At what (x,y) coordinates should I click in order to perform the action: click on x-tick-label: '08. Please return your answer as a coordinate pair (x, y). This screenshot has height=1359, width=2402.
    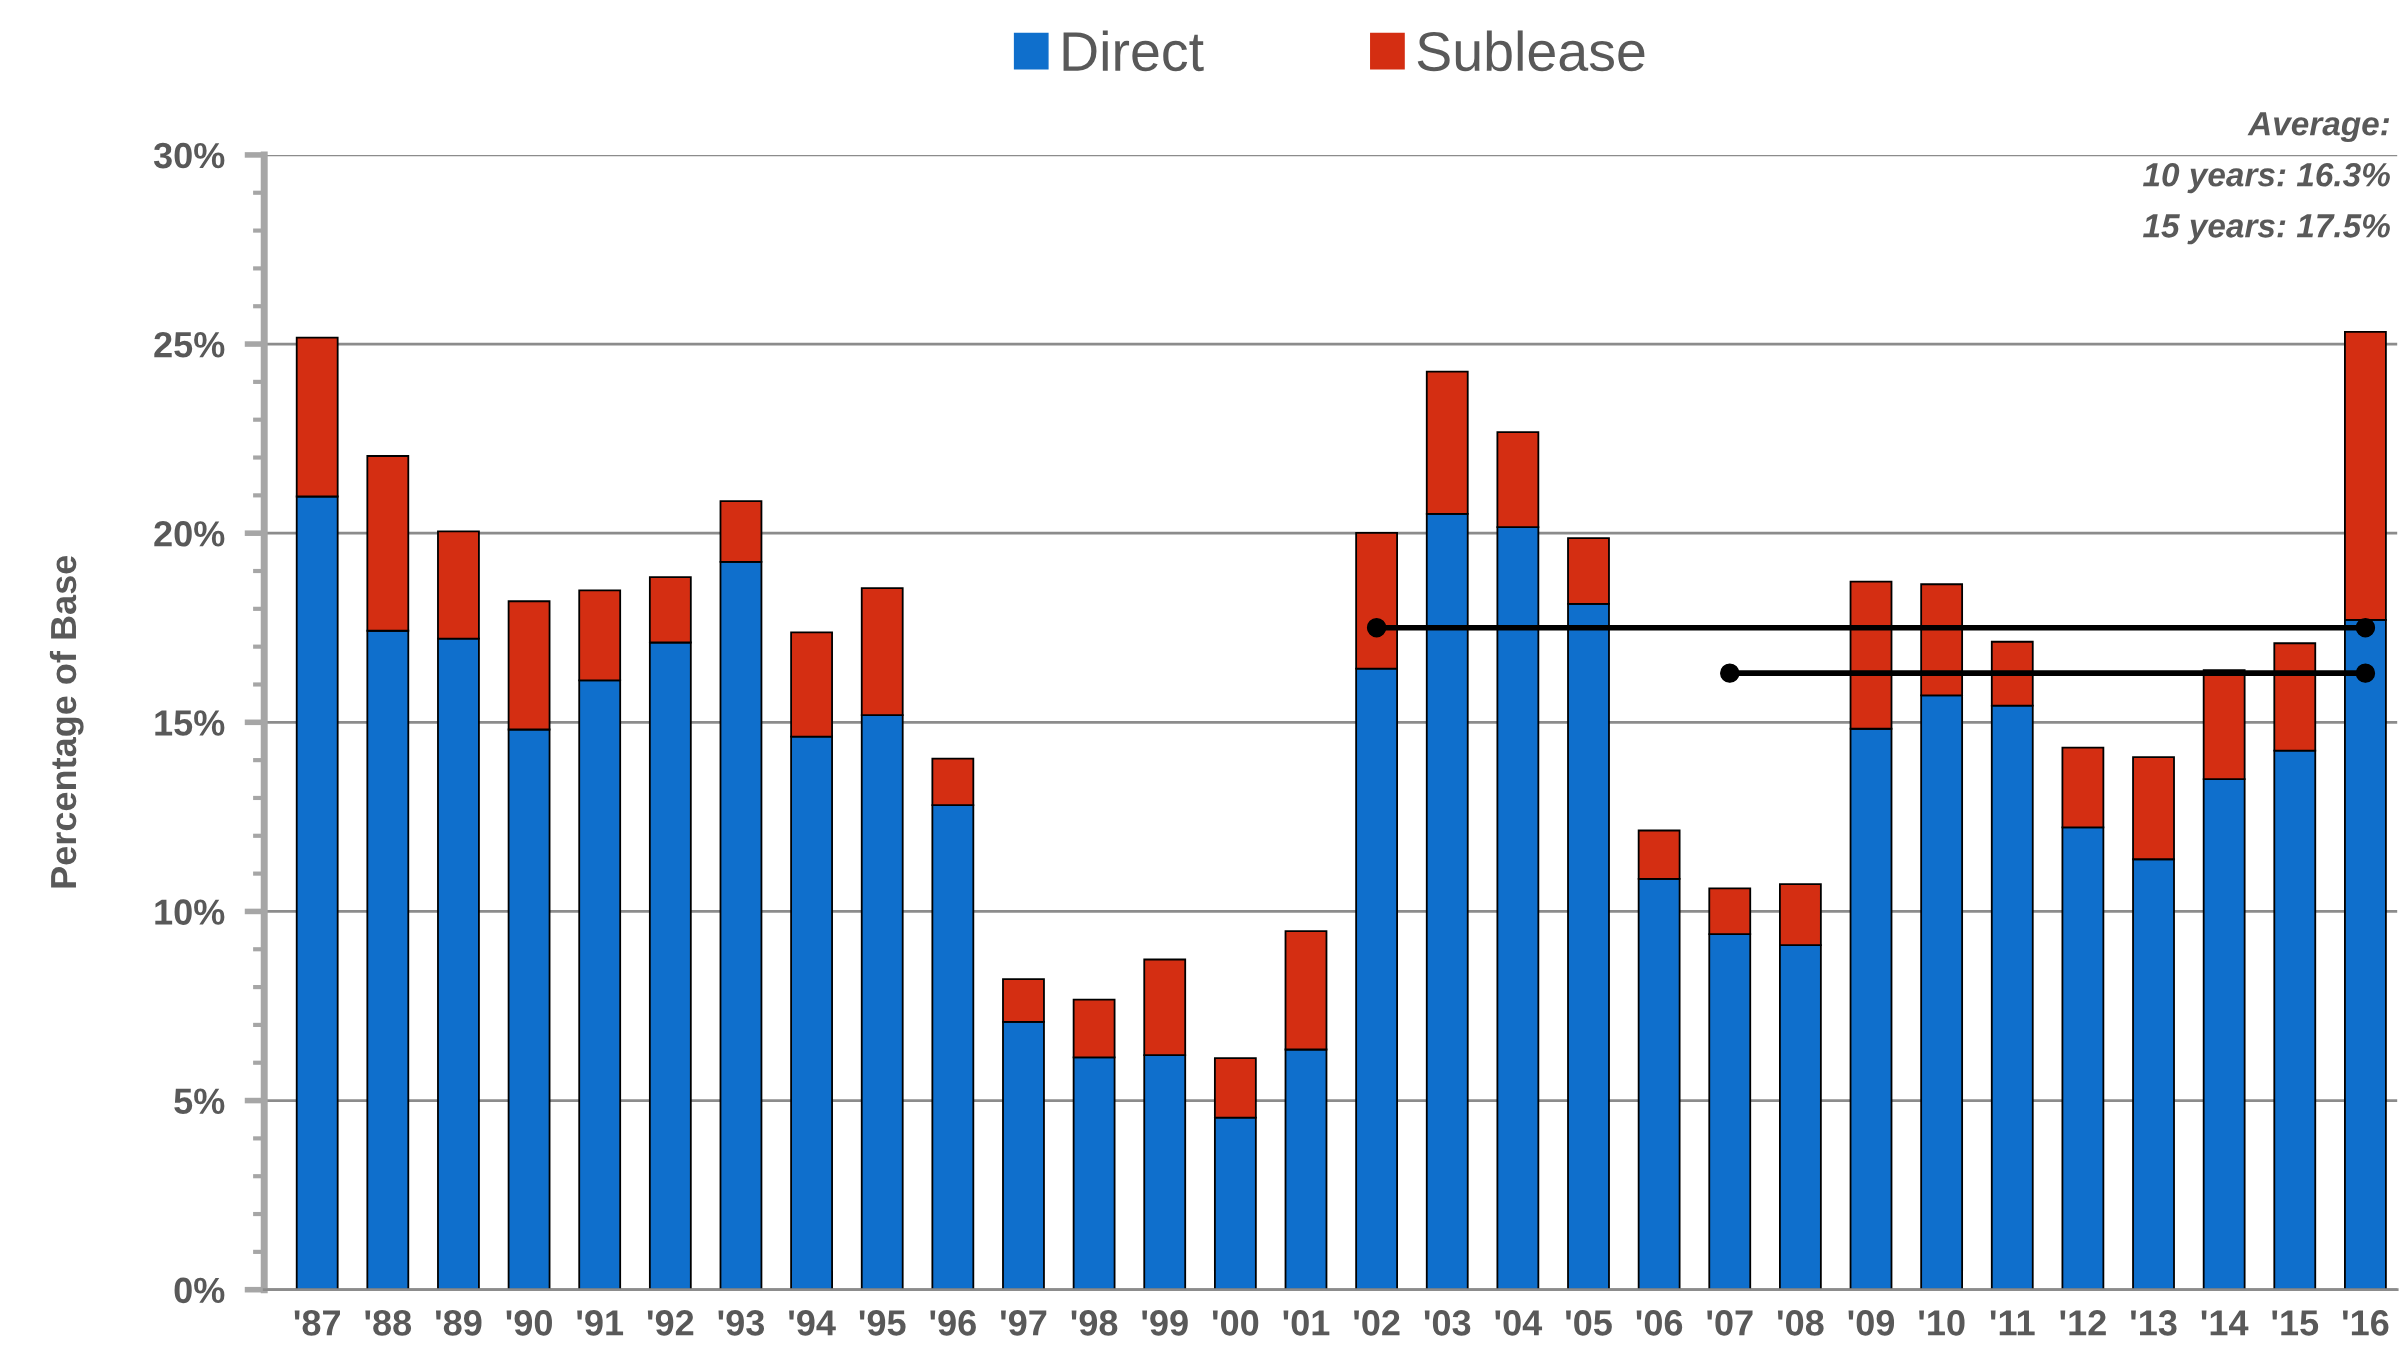
    Looking at the image, I should click on (1800, 1323).